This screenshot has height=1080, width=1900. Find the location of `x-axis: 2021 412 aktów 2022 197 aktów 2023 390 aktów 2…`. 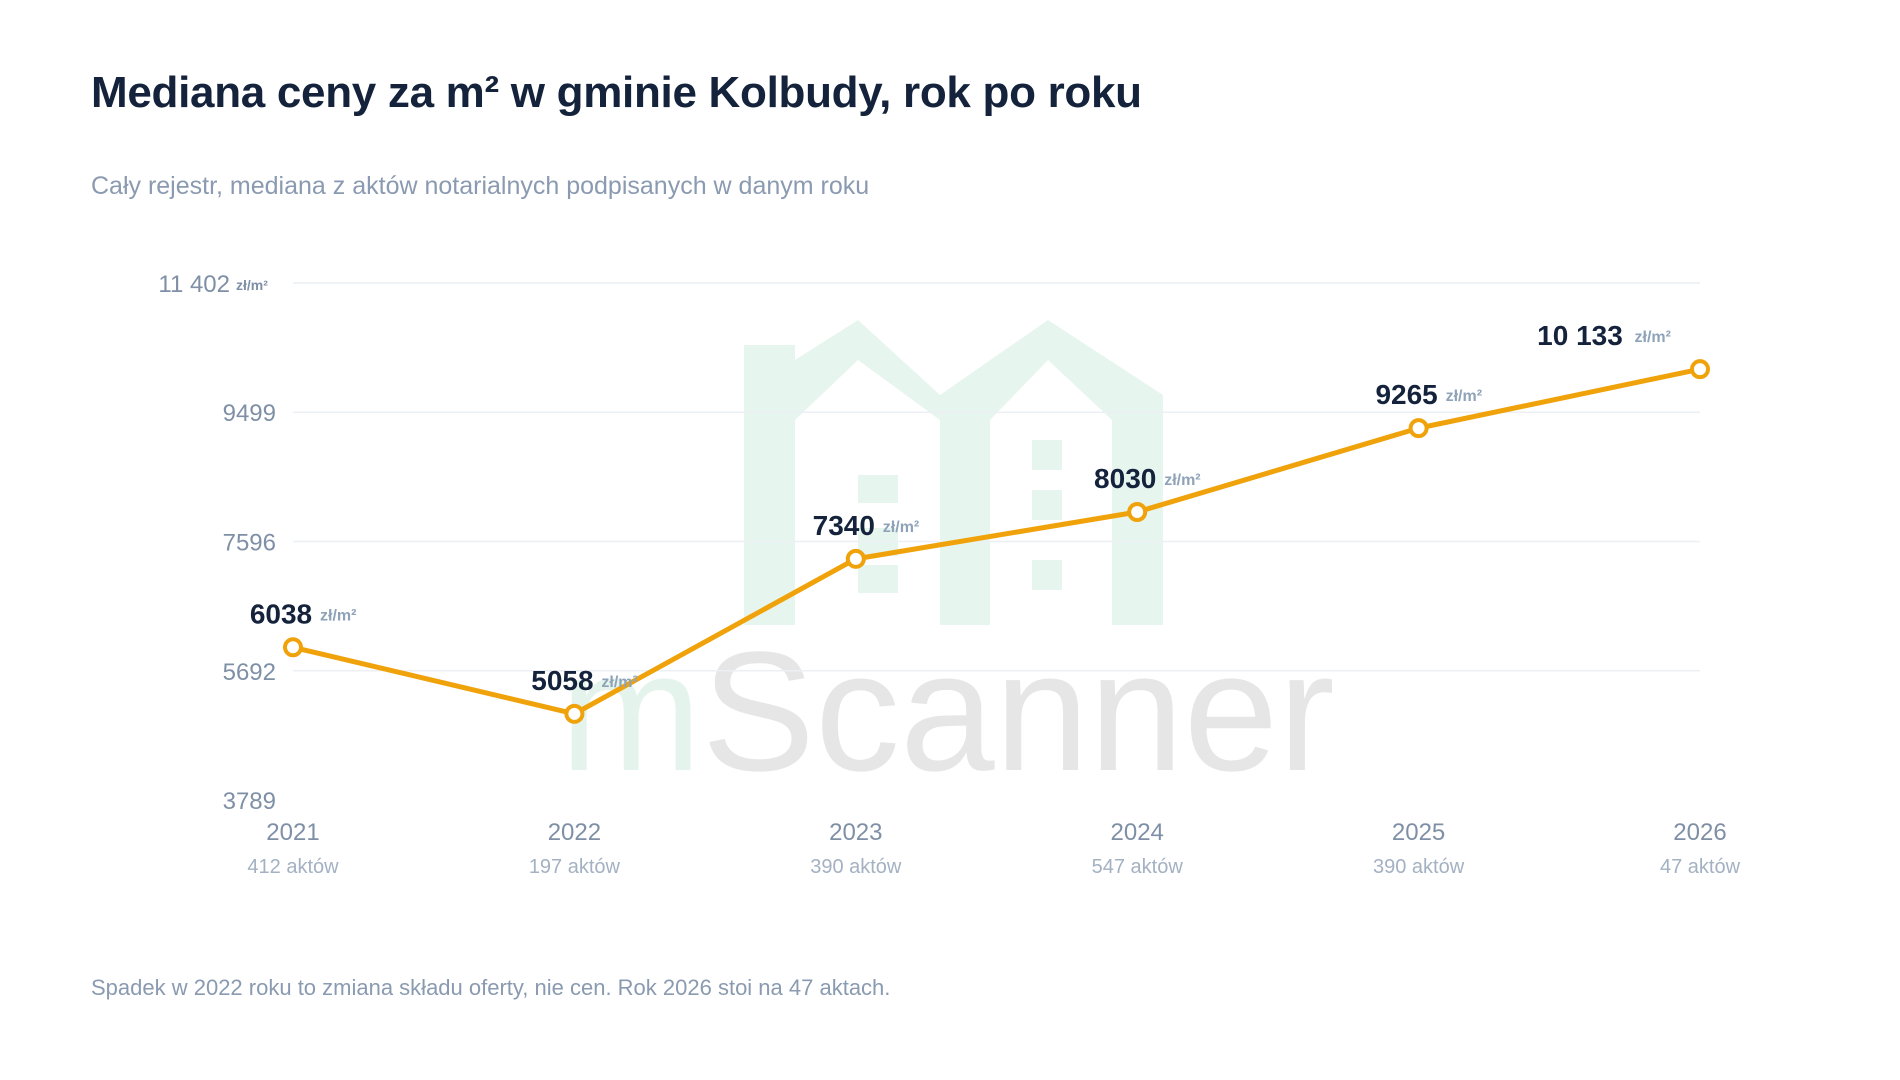

x-axis: 2021 412 aktów 2022 197 aktów 2023 390 aktów 2… is located at coordinates (993, 848).